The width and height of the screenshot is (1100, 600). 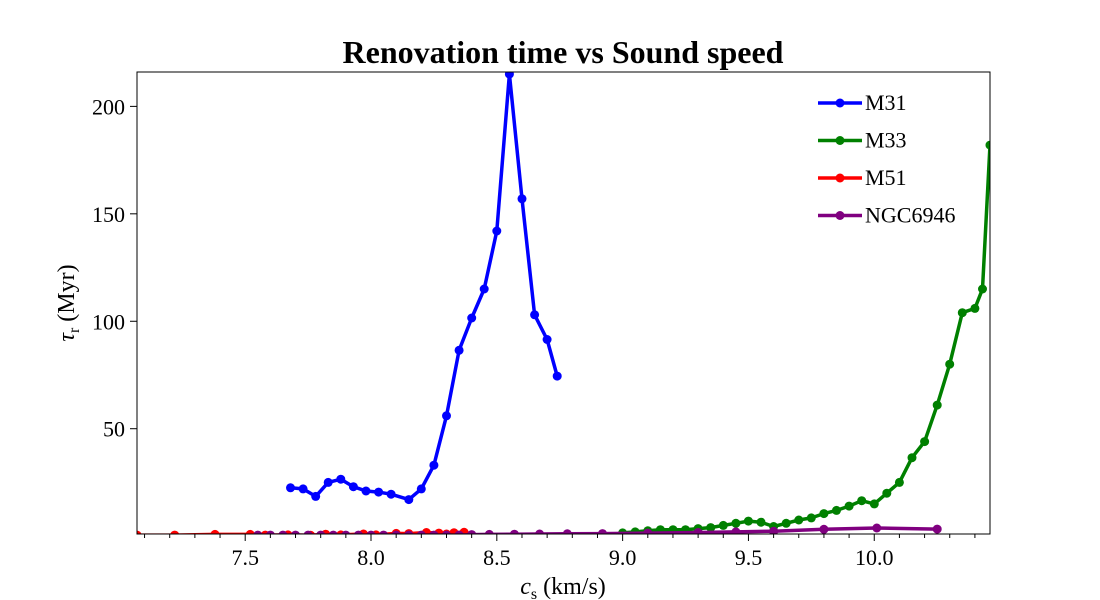 I want to click on x-tick-label: 9.0, so click(x=623, y=557).